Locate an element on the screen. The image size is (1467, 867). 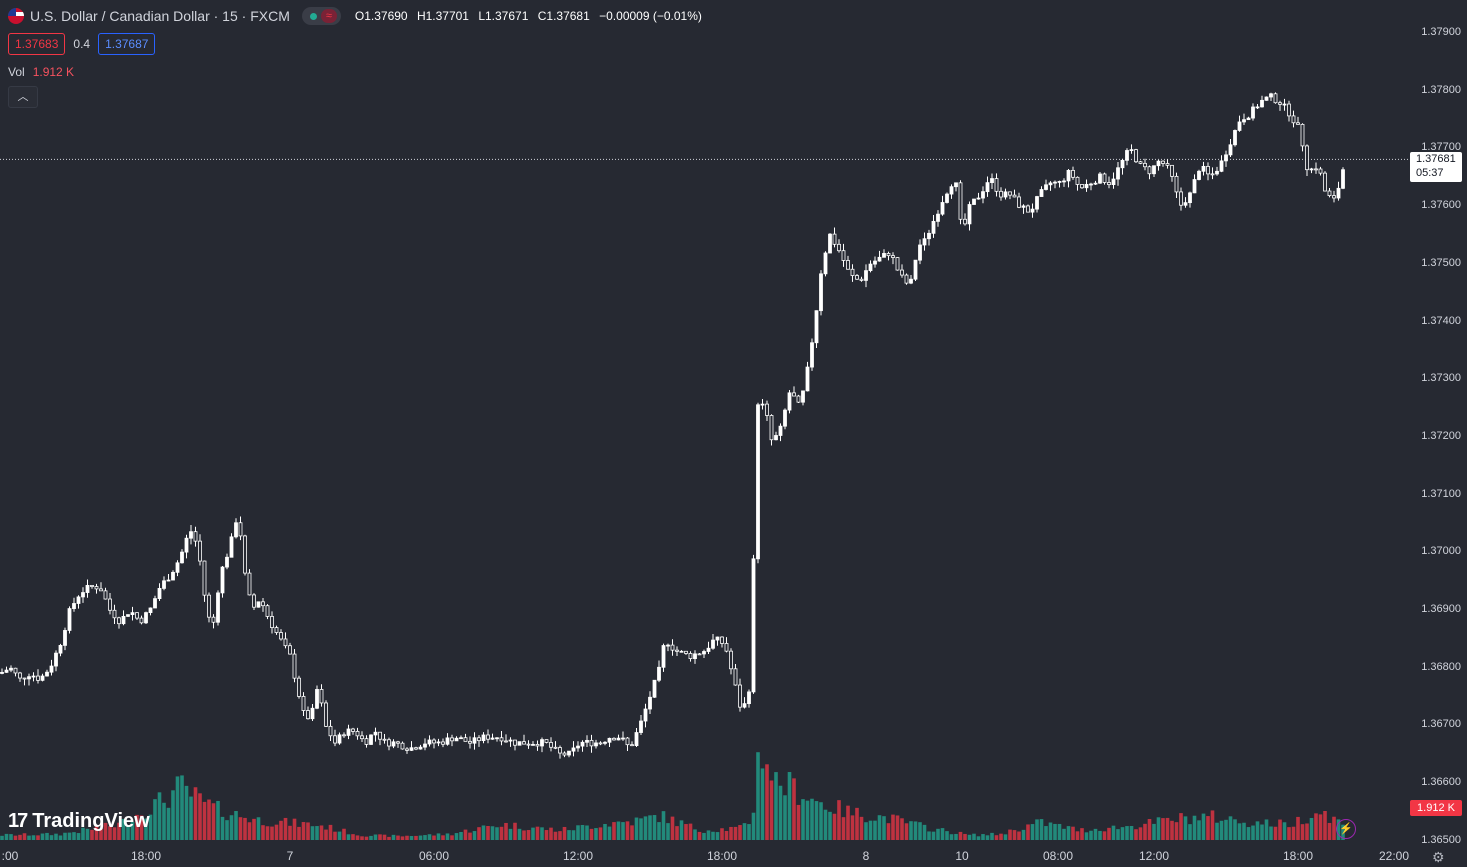
time-tick-label: 7 is located at coordinates (290, 856).